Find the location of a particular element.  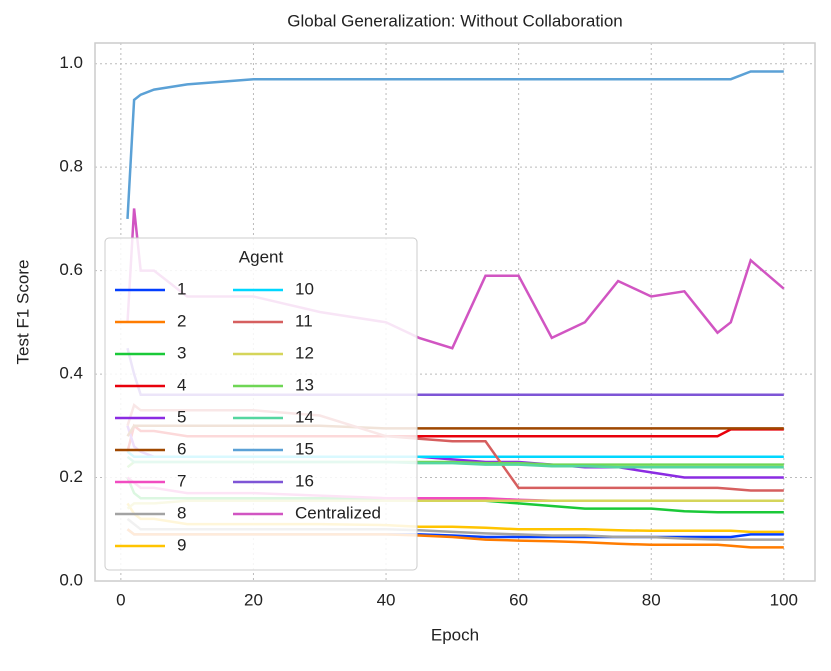

legend-label: 15 is located at coordinates (304, 448).